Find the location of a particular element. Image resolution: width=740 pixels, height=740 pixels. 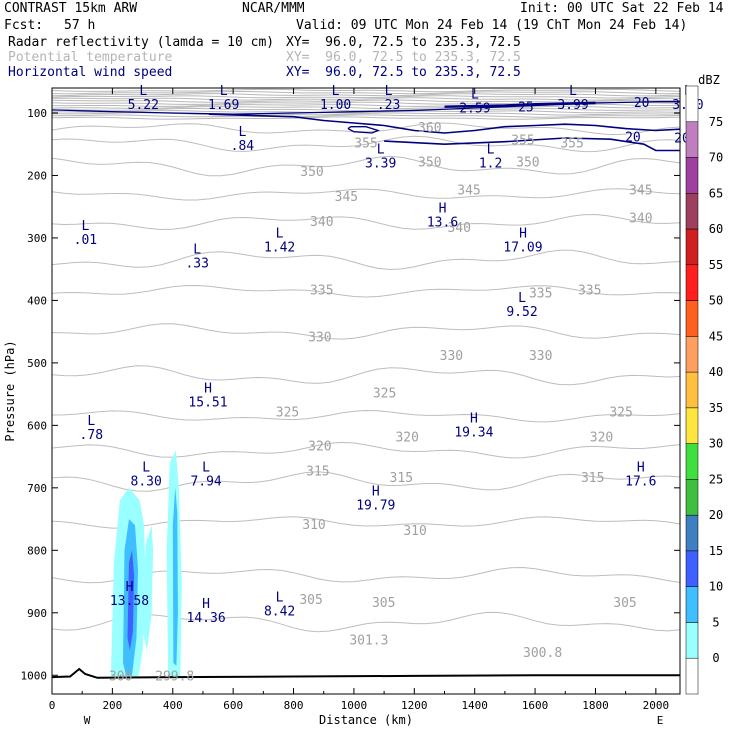

x-tick-label: 1400 is located at coordinates (474, 705).